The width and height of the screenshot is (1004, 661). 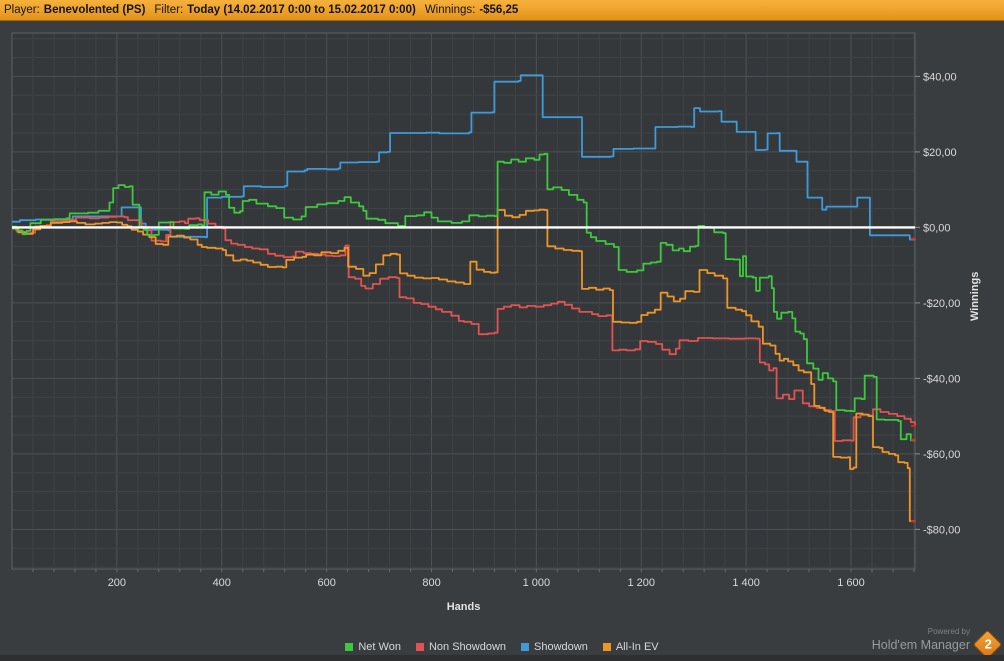 I want to click on bottom-edge, so click(x=502, y=658).